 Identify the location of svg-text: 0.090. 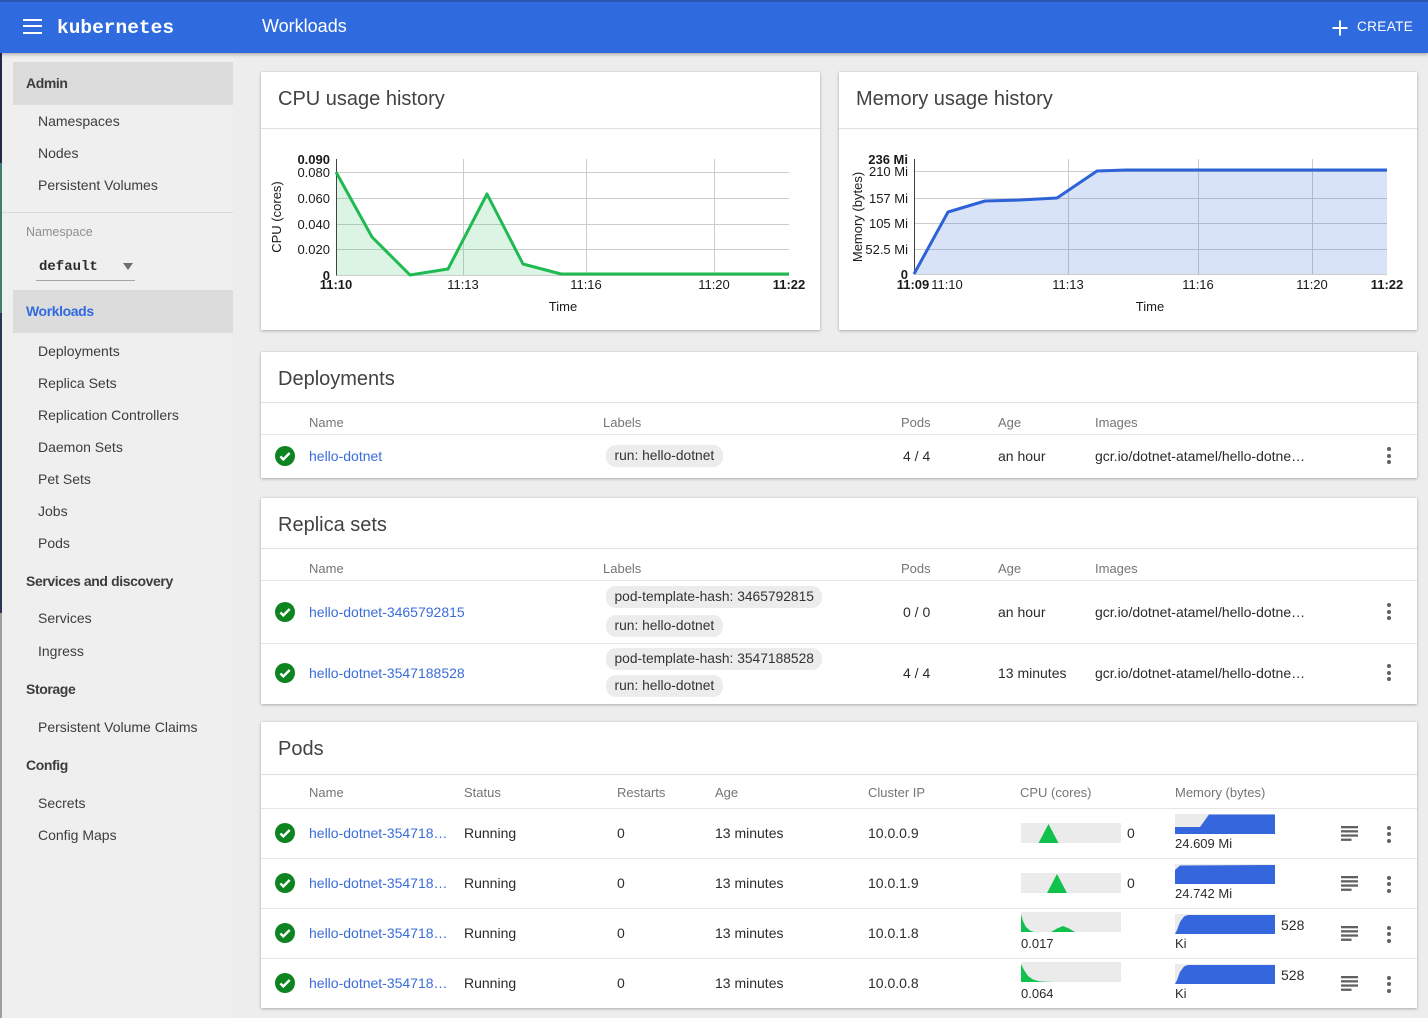
(313, 159).